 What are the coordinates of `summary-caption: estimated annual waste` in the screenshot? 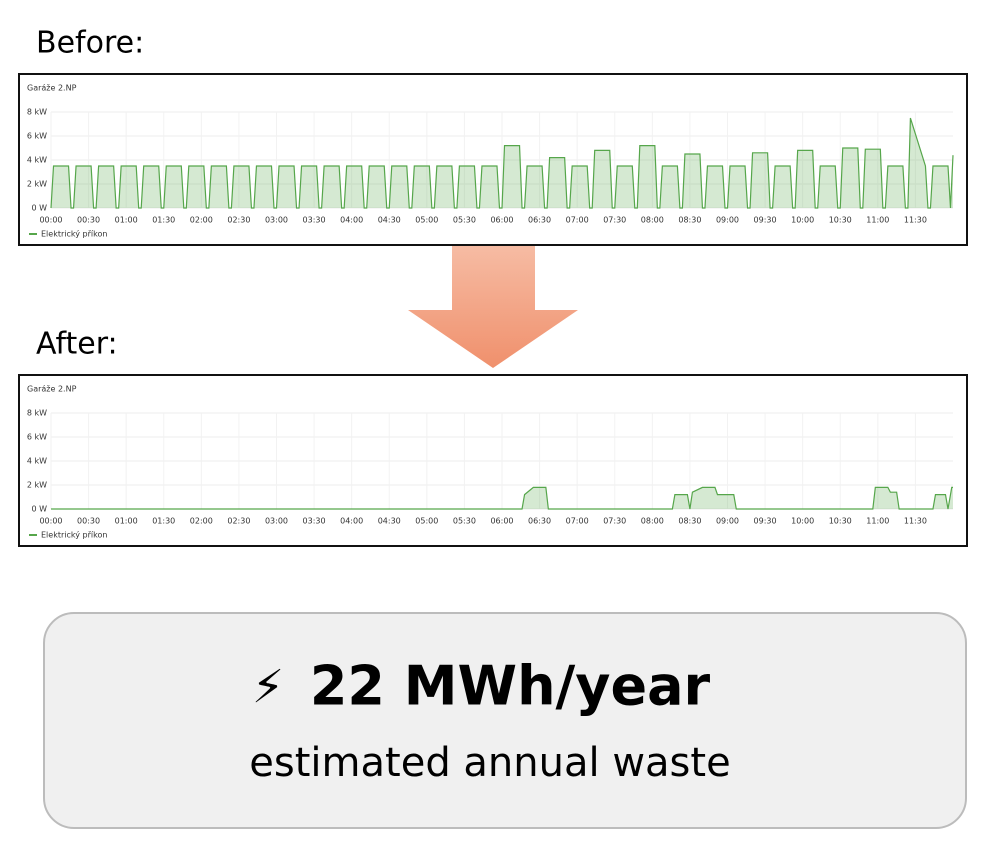 It's located at (489, 763).